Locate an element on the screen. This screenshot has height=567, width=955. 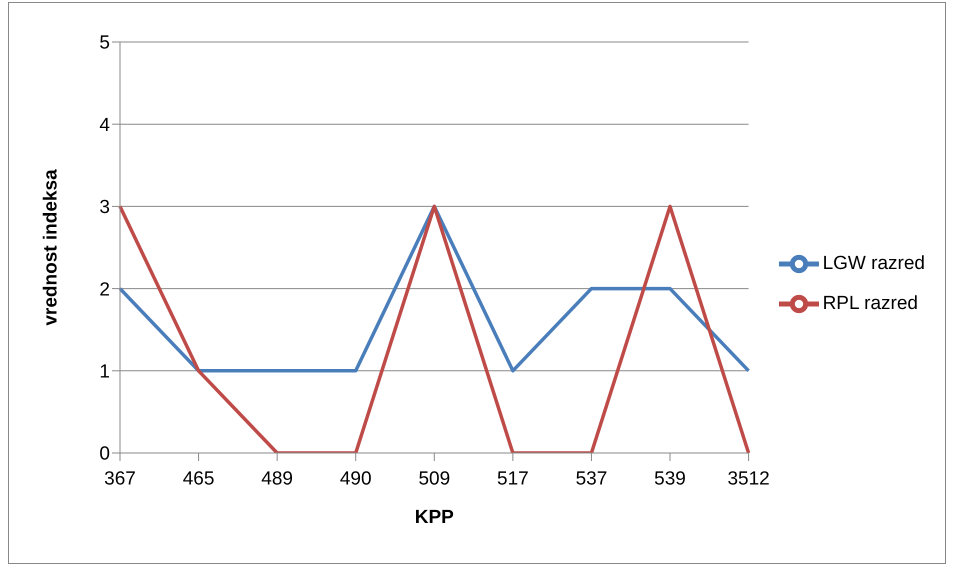
y-tick-label: 1 is located at coordinates (104, 372).